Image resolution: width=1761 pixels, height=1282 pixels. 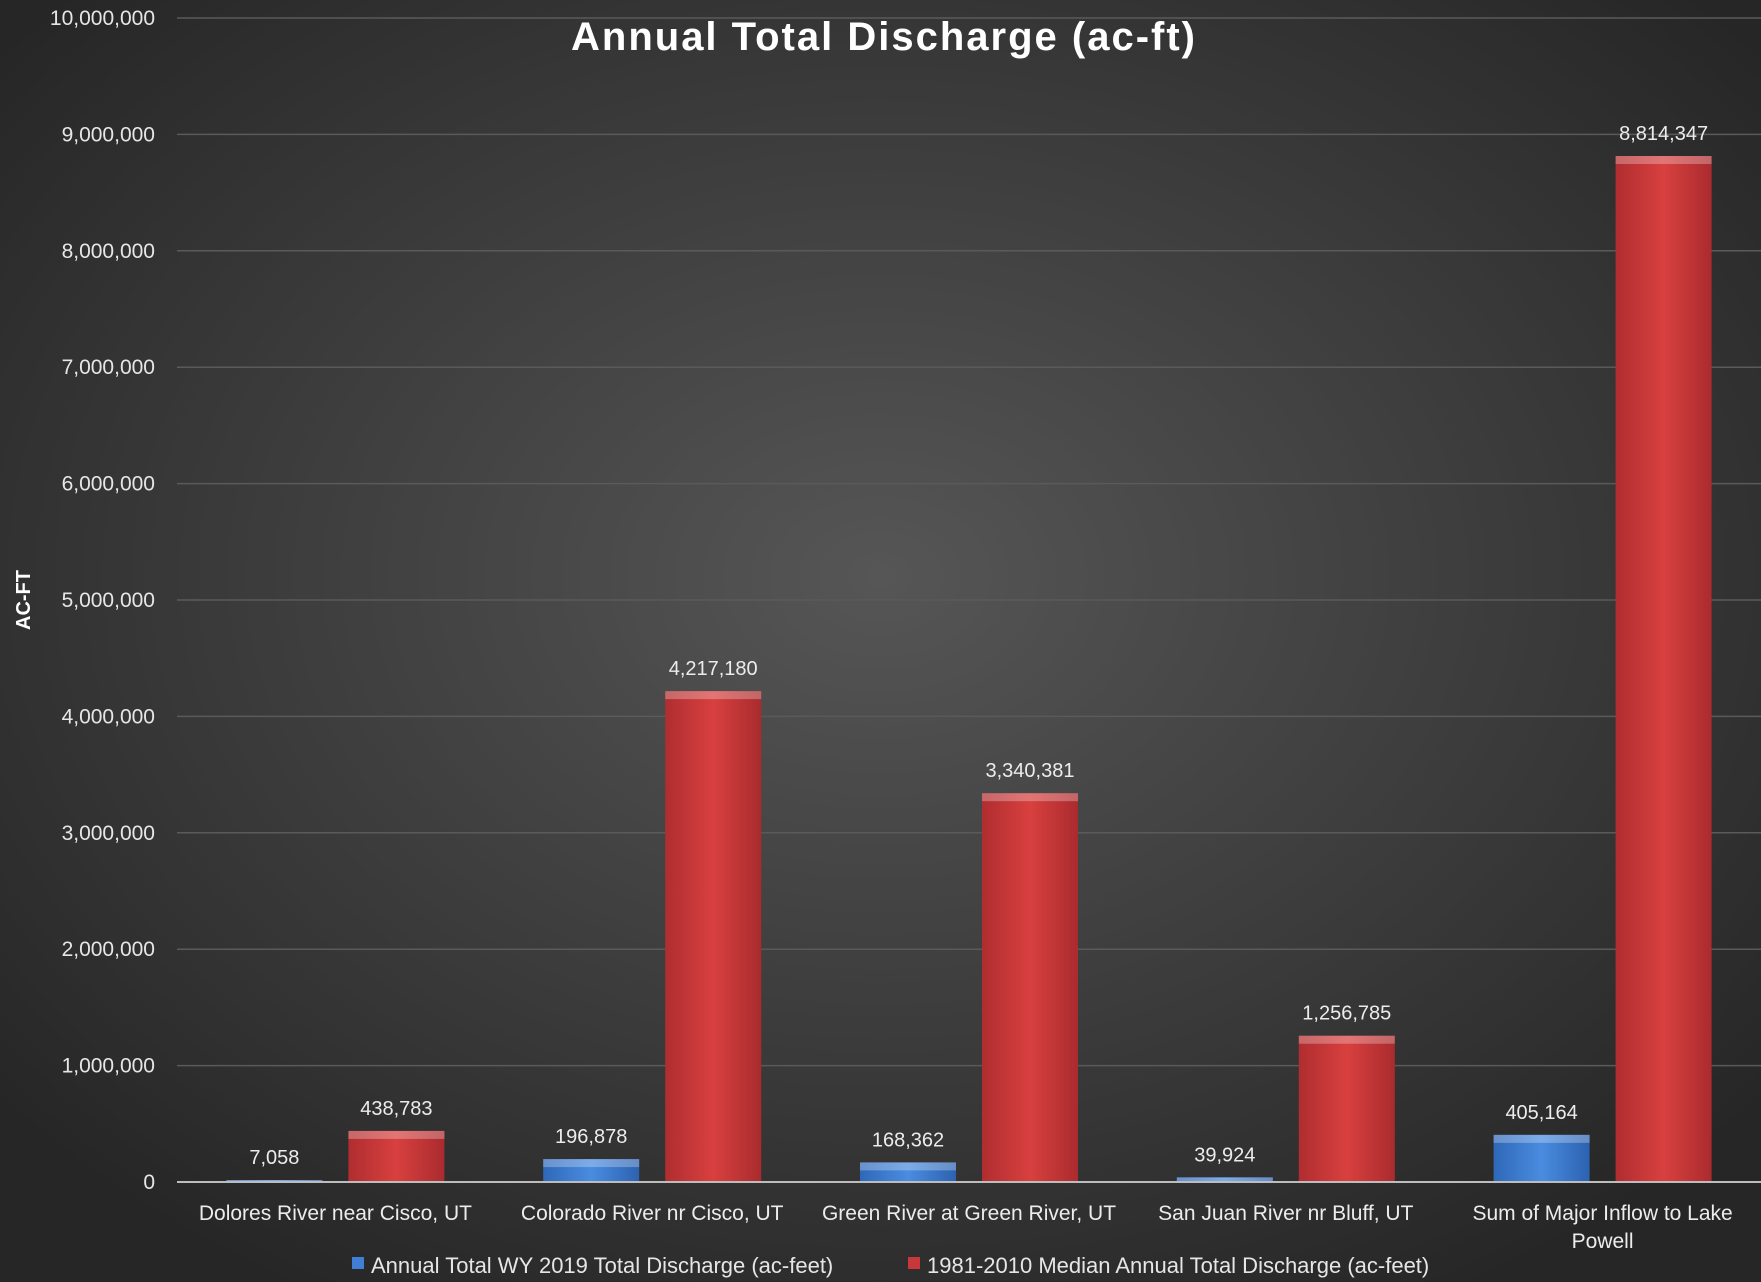 I want to click on y-tick-label: 3,000,000, so click(x=108, y=833).